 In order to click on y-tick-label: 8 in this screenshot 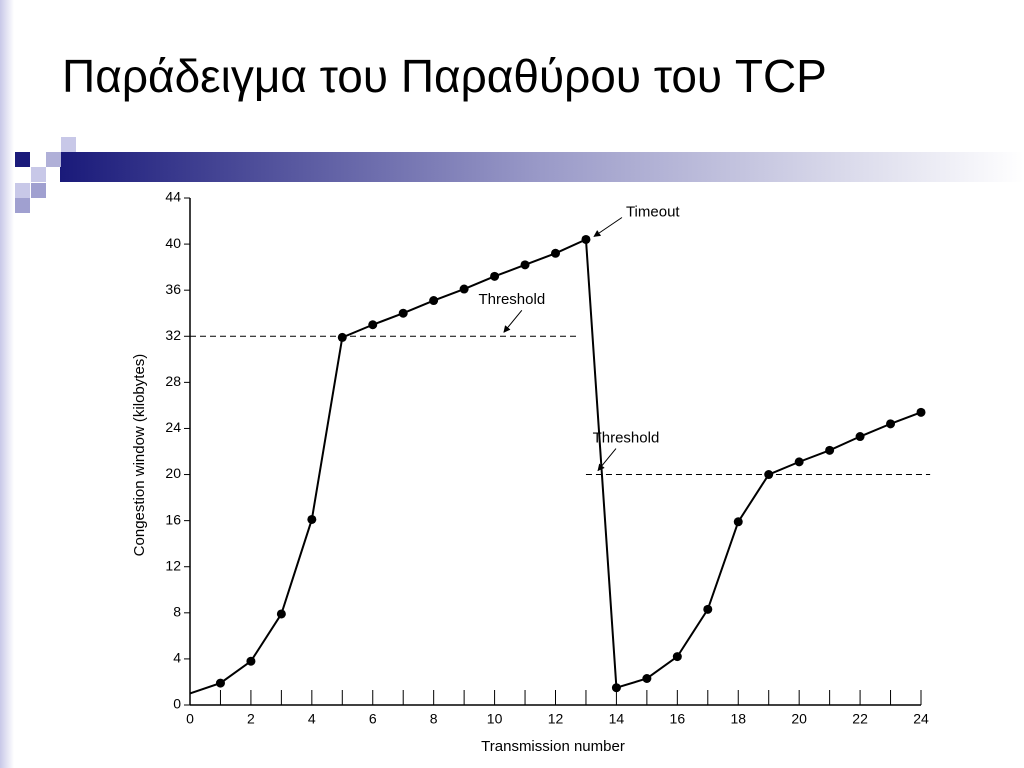, I will do `click(177, 612)`.